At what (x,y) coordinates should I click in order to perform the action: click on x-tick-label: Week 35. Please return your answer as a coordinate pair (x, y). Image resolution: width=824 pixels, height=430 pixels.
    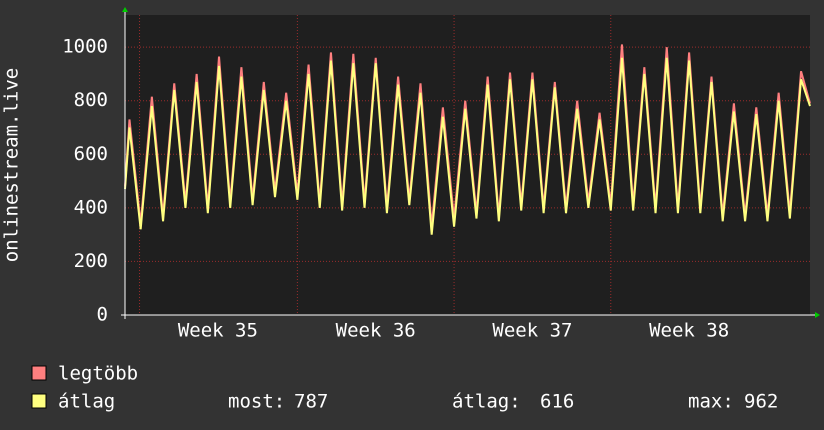
    Looking at the image, I should click on (218, 331).